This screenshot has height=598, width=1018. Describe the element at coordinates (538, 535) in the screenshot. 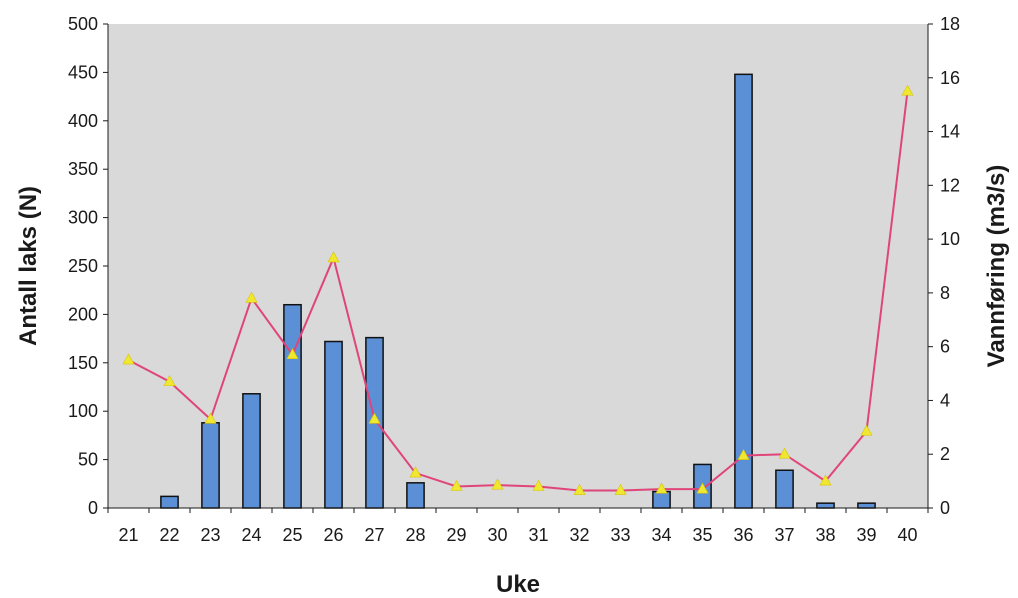

I see `x-tick-label: 31` at that location.